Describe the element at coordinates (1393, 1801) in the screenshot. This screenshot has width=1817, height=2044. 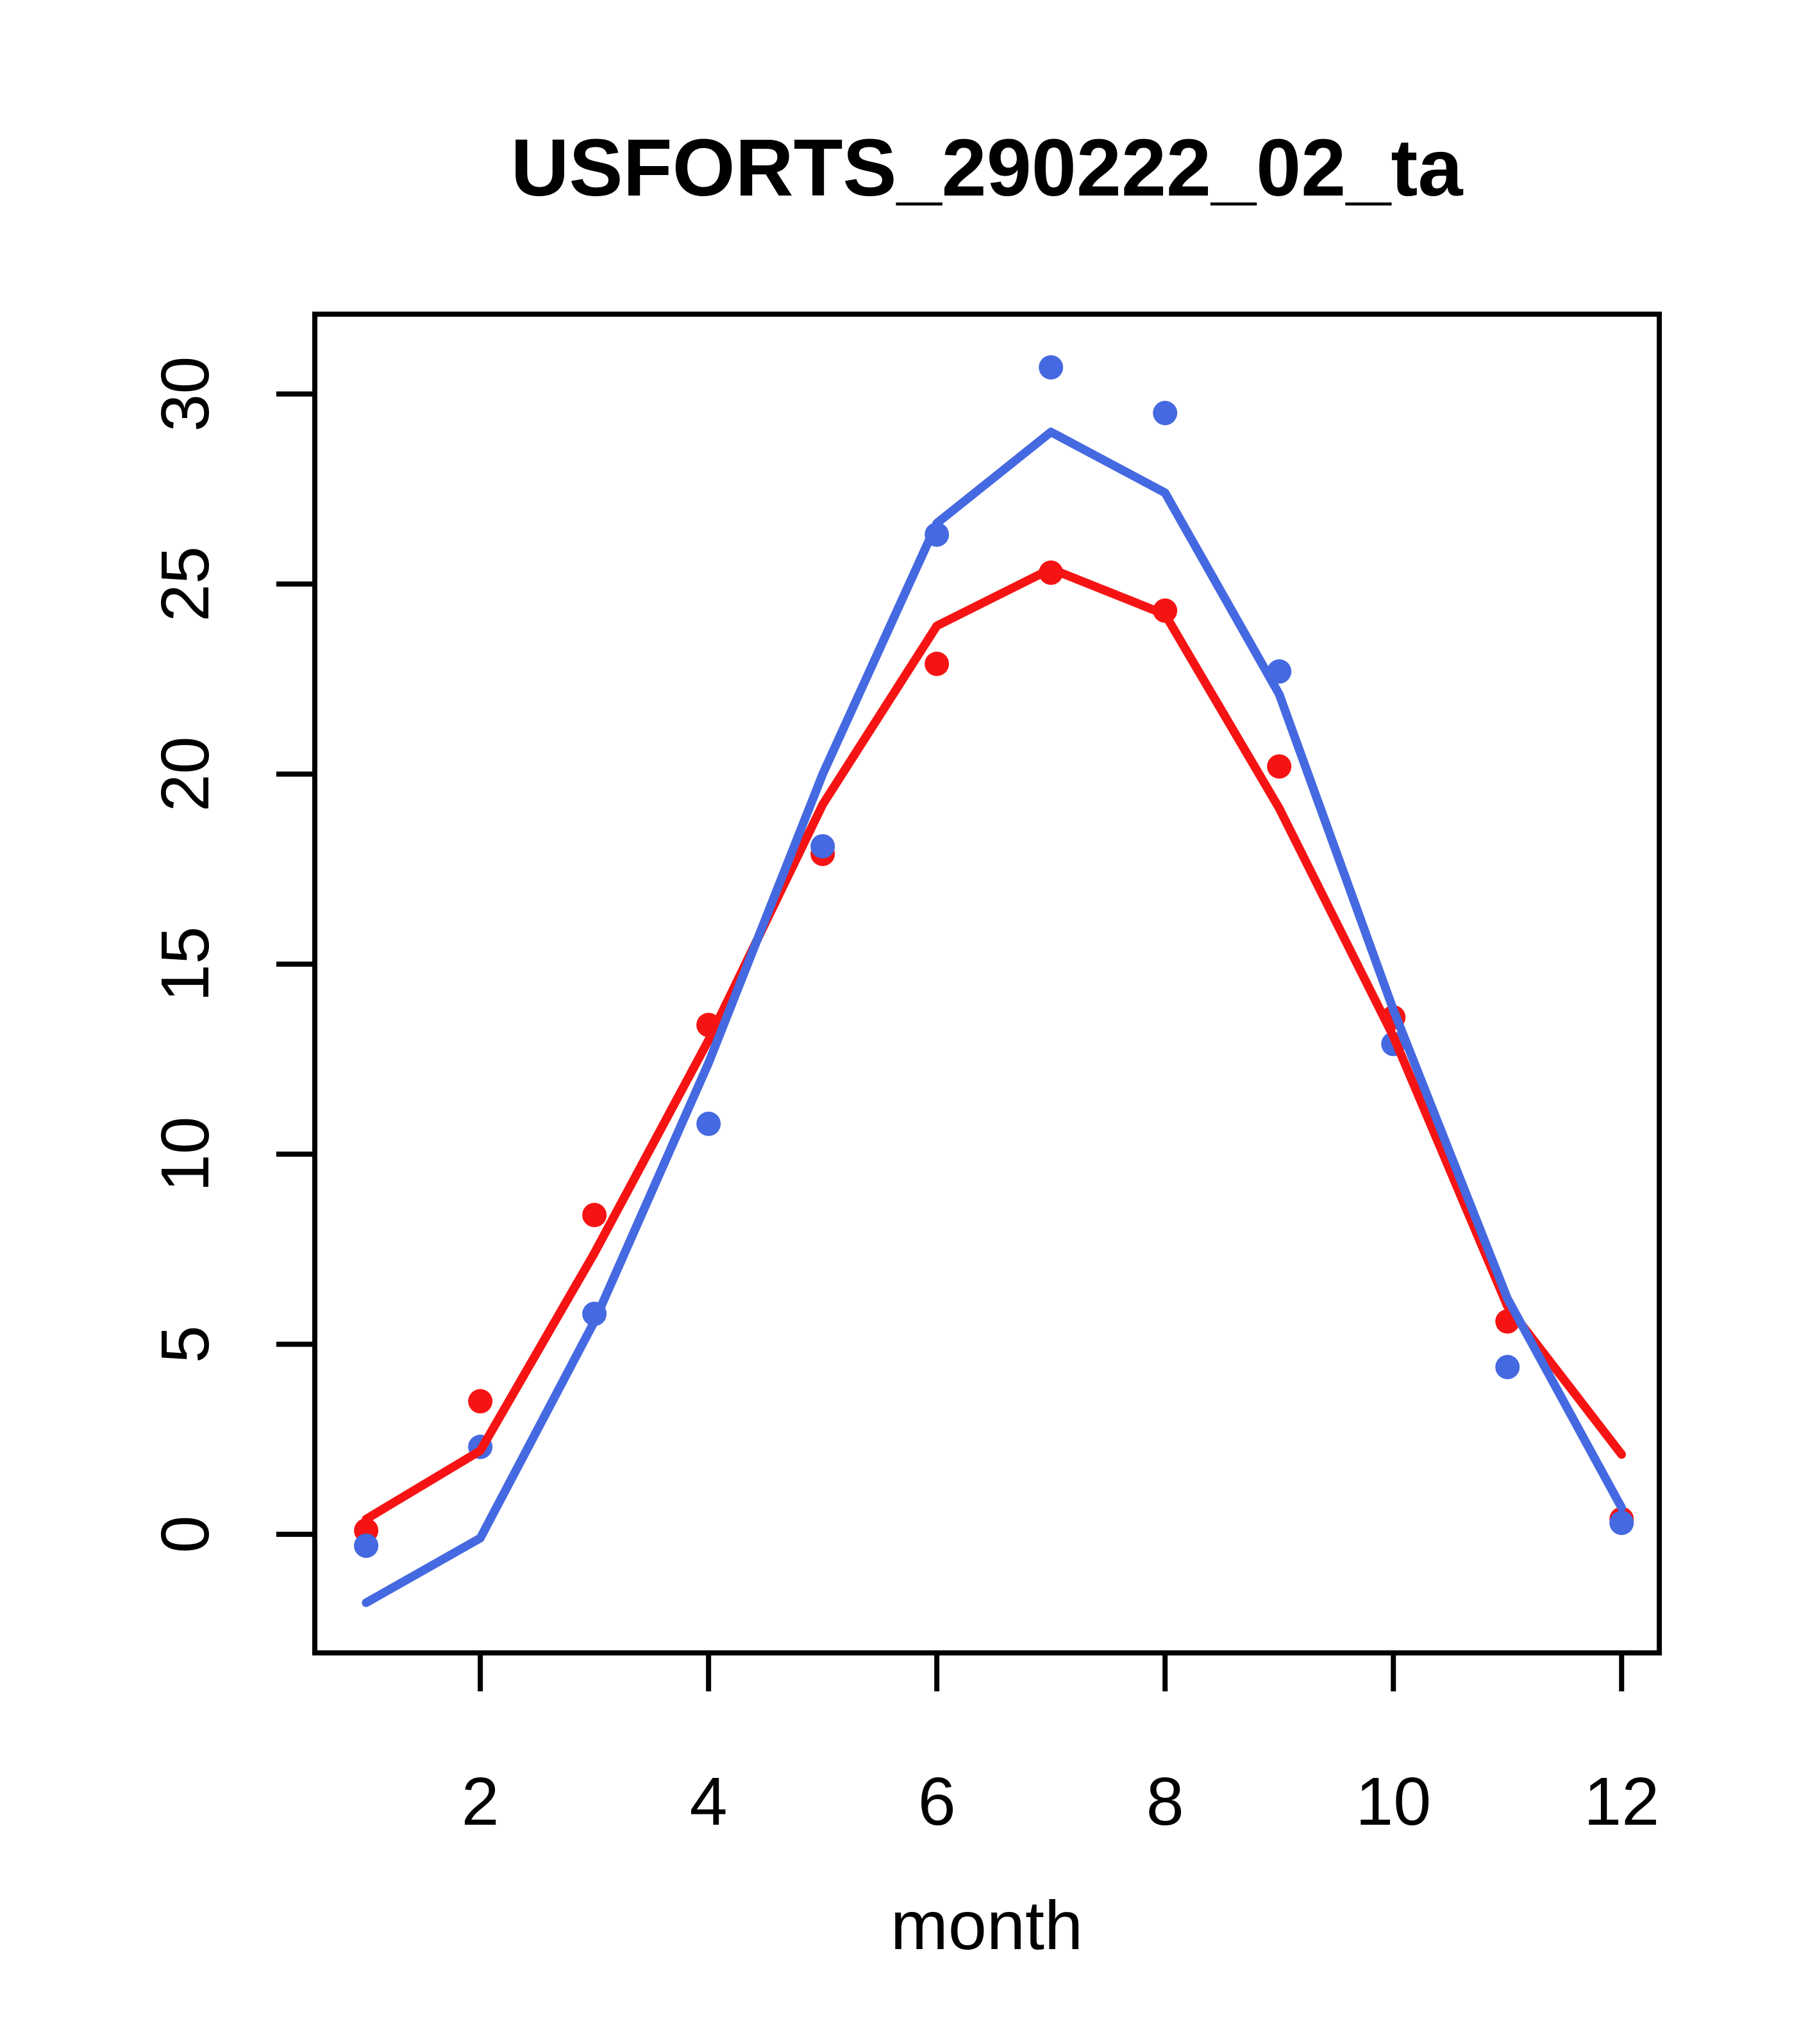
I see `x-tick-label: 10` at that location.